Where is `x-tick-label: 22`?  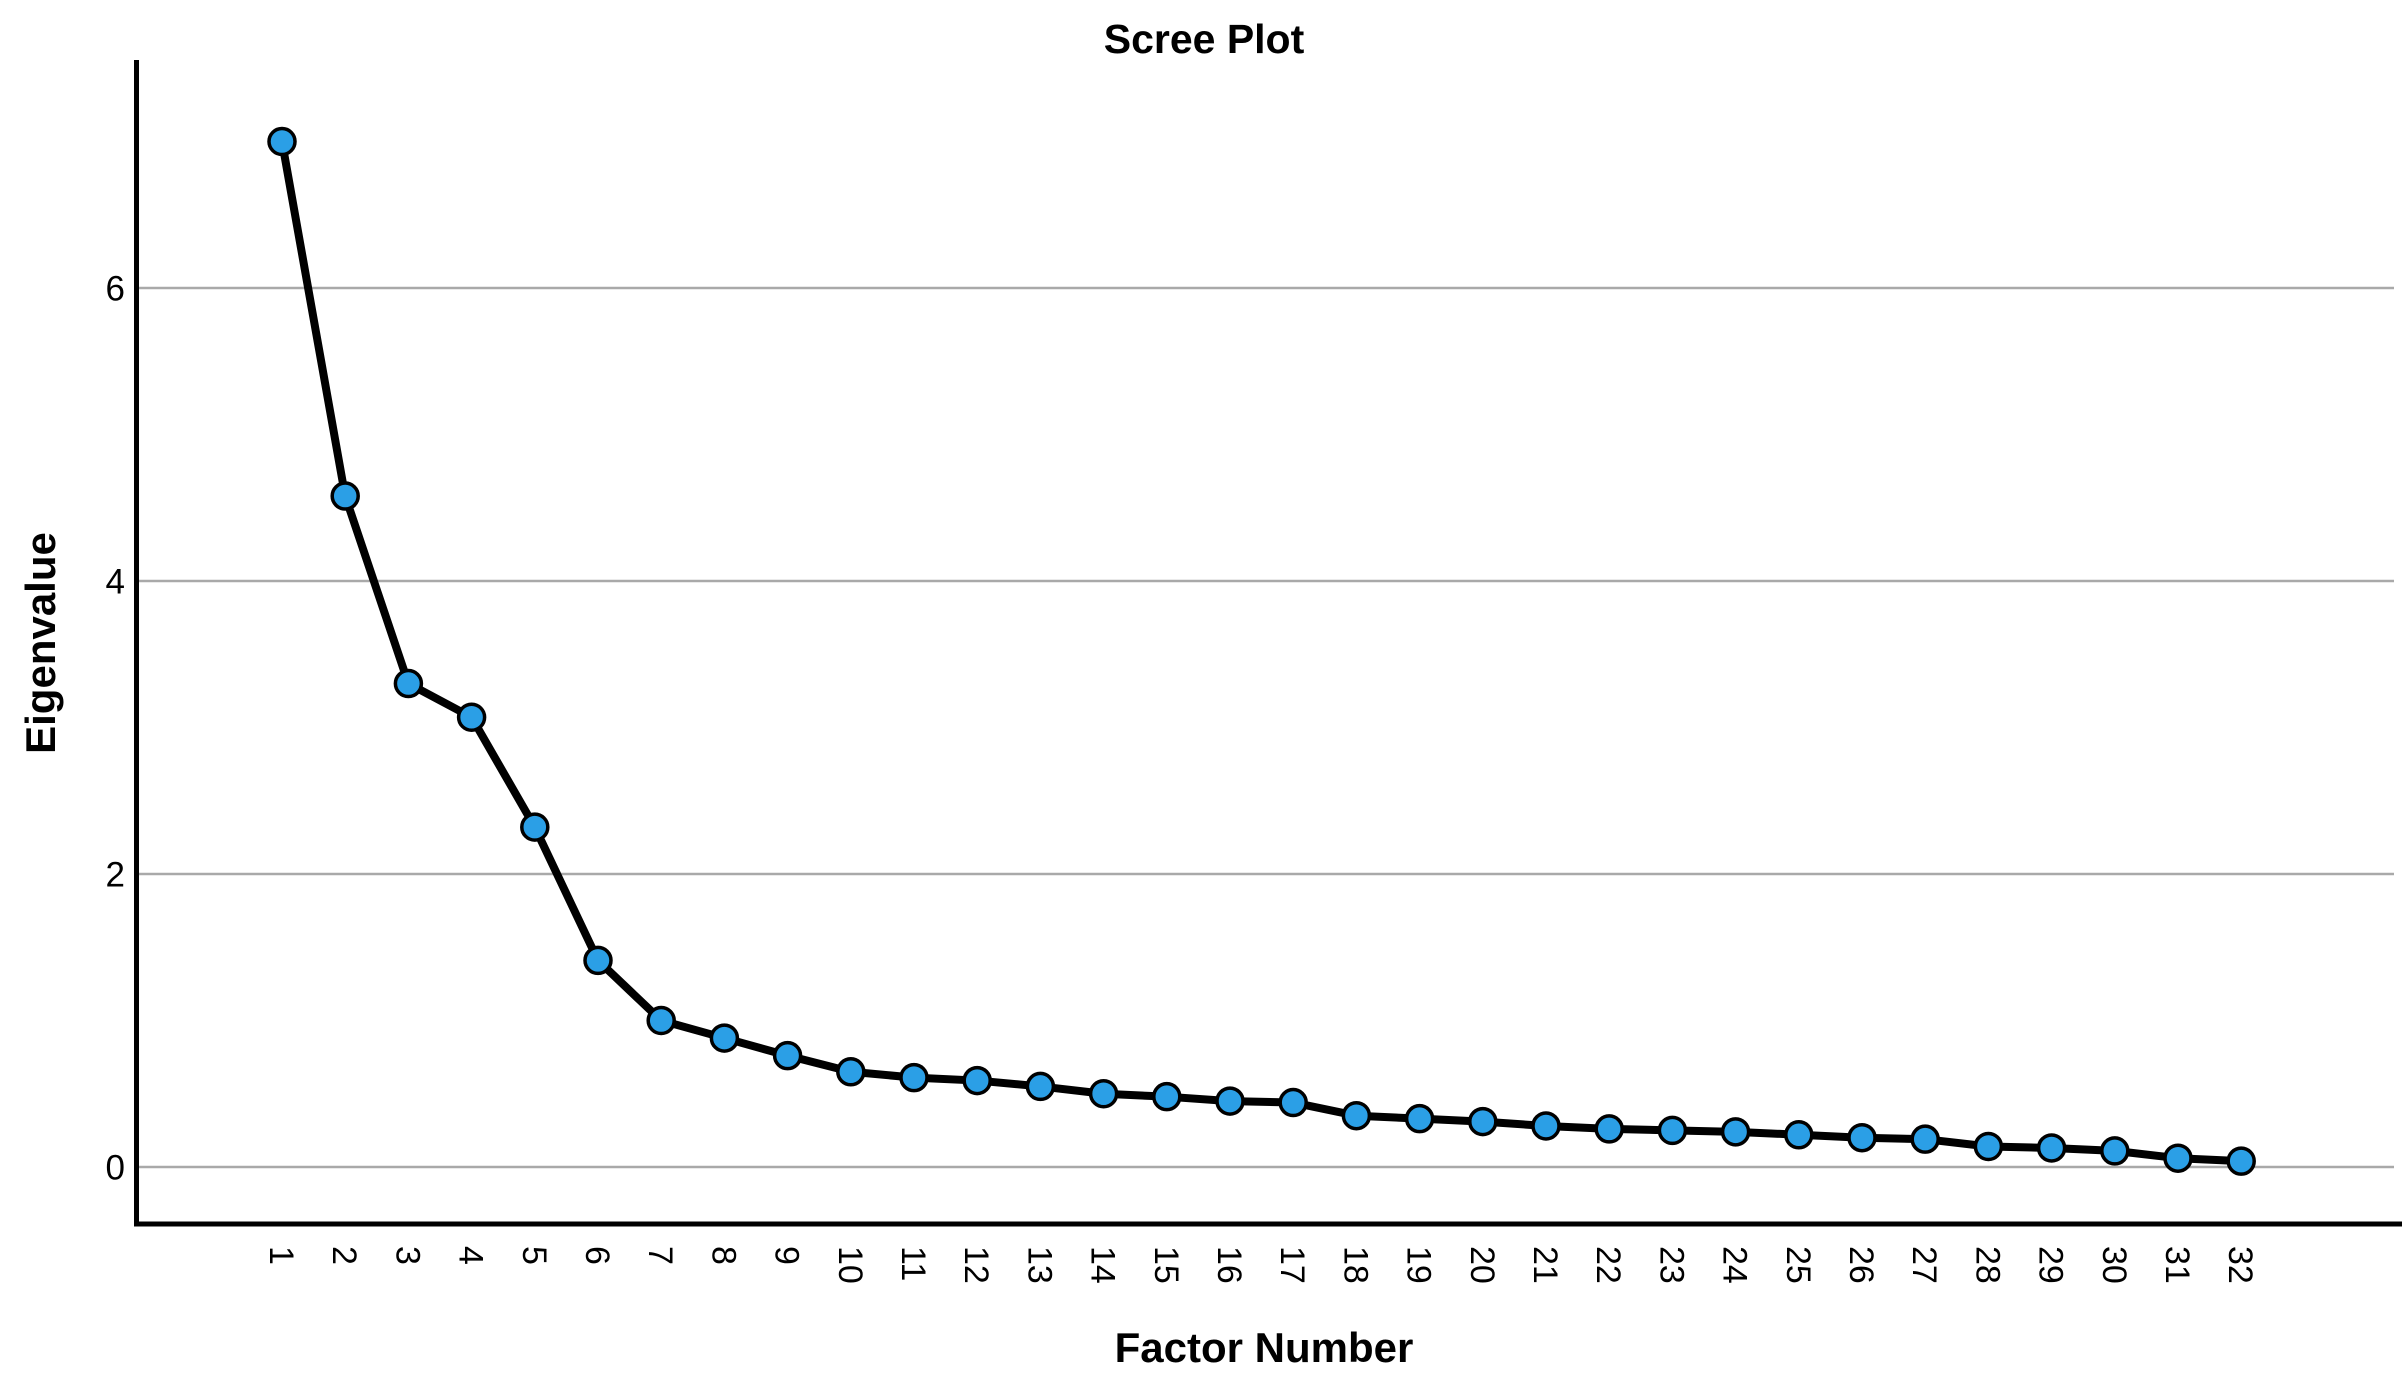
x-tick-label: 22 is located at coordinates (1608, 1265).